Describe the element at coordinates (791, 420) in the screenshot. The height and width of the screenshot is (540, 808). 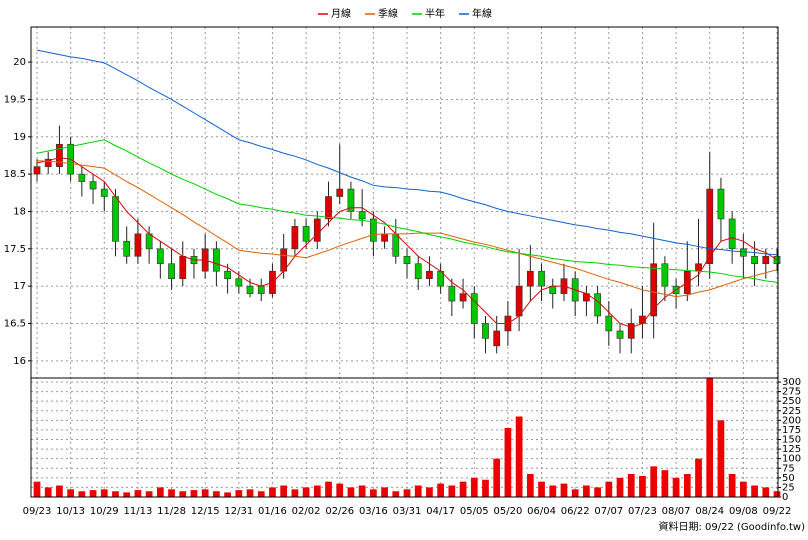
I see `y-tick-label: 200` at that location.